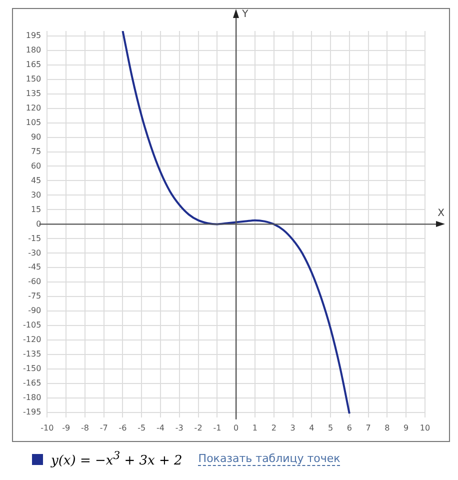 The width and height of the screenshot is (458, 480). I want to click on y-tick-label: -135, so click(32, 354).